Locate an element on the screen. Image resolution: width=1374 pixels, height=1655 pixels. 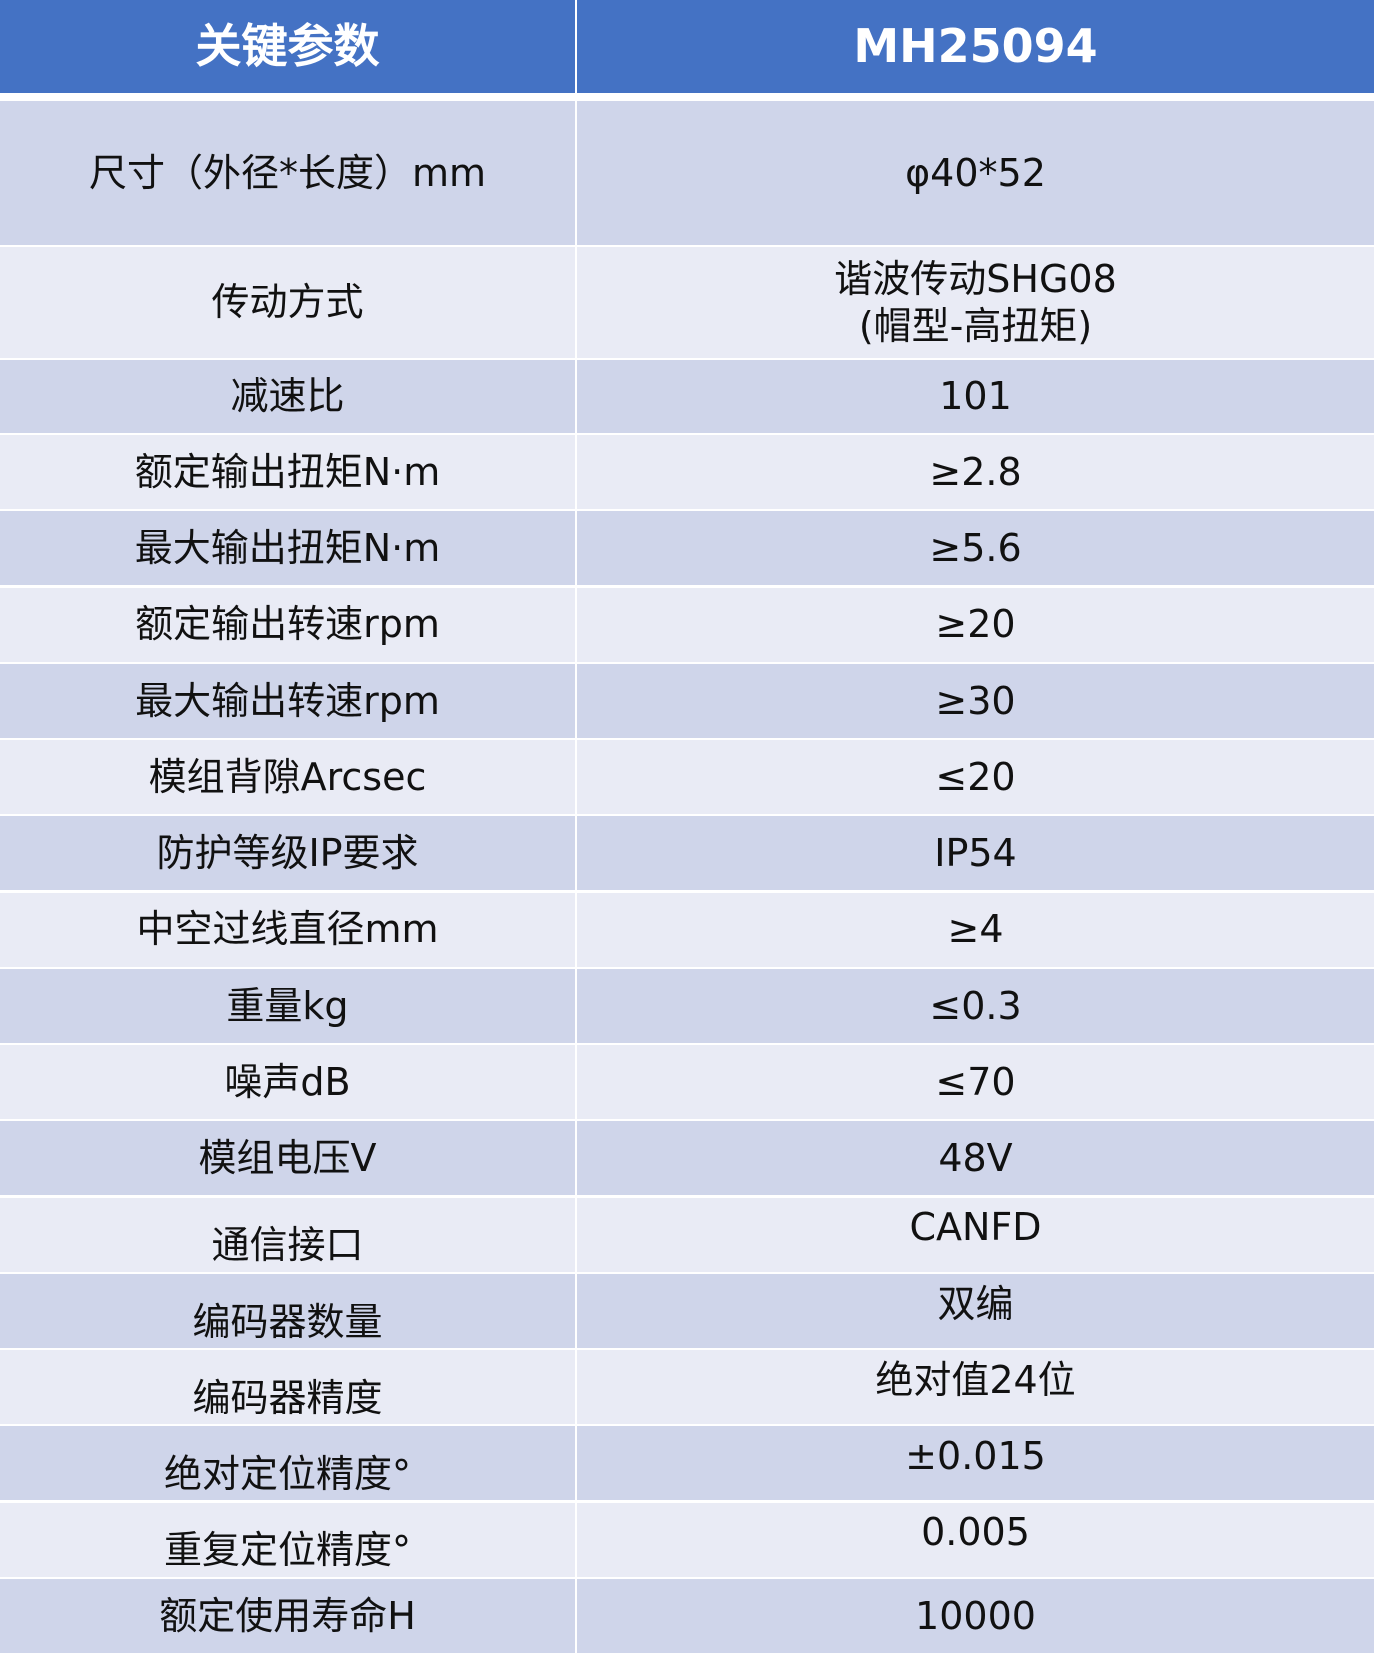
param-value: 48V is located at coordinates (975, 1158).